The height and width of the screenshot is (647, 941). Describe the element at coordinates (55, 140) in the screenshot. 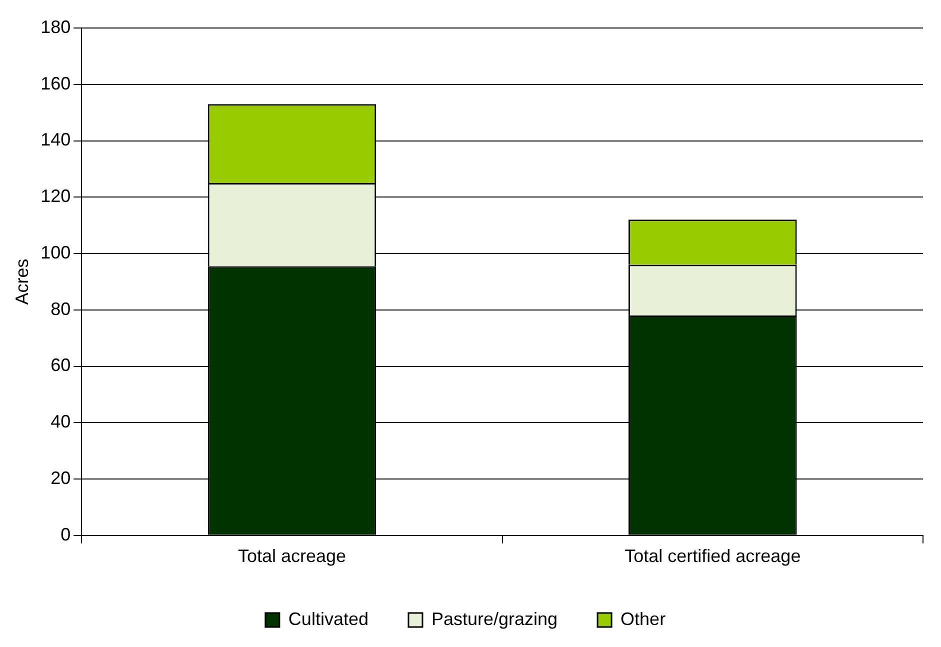

I see `y-tick-label: 140` at that location.